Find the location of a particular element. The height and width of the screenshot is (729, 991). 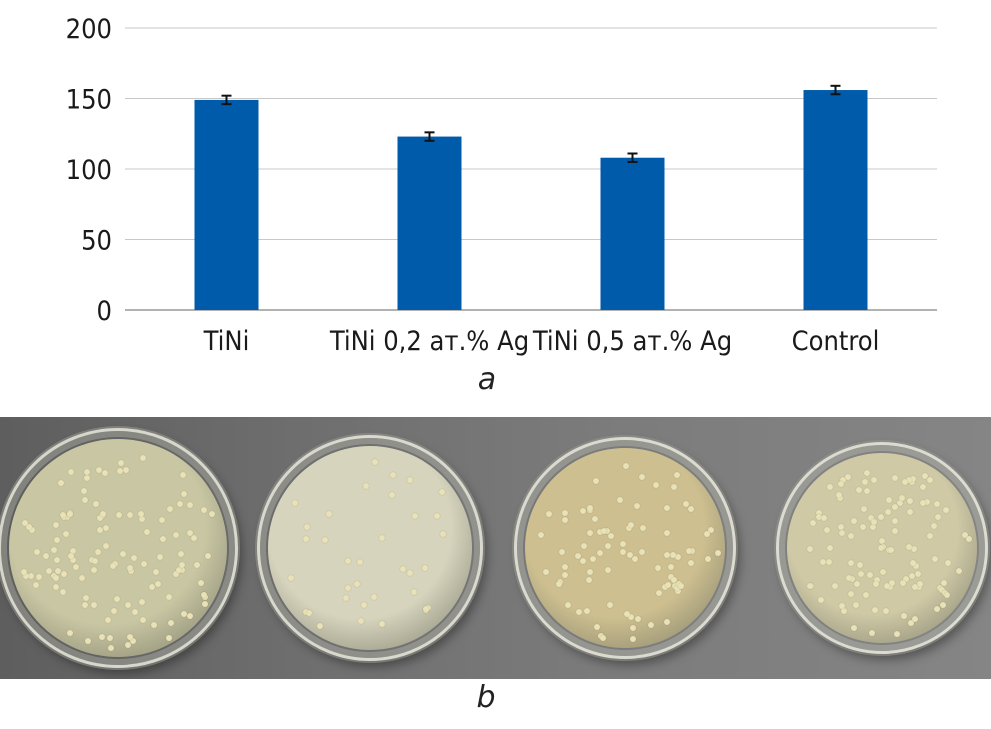

x-tick-label: TiNi is located at coordinates (226, 341).